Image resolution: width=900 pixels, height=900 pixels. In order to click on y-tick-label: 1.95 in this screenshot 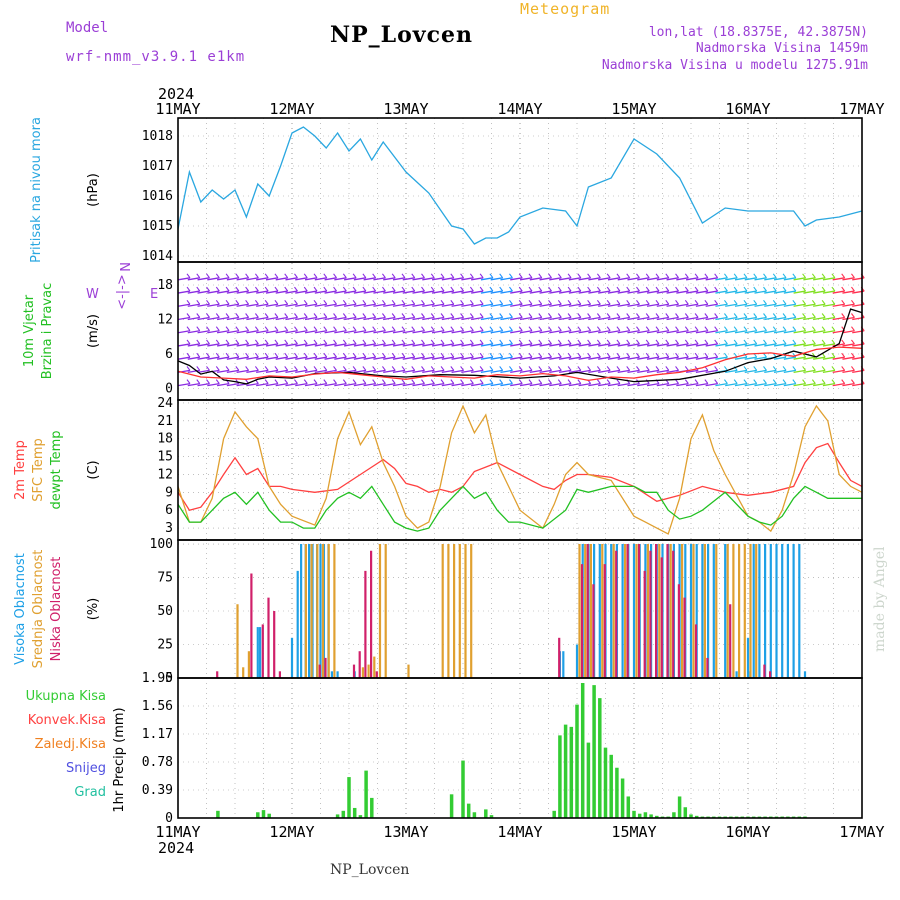, I will do `click(157, 678)`.